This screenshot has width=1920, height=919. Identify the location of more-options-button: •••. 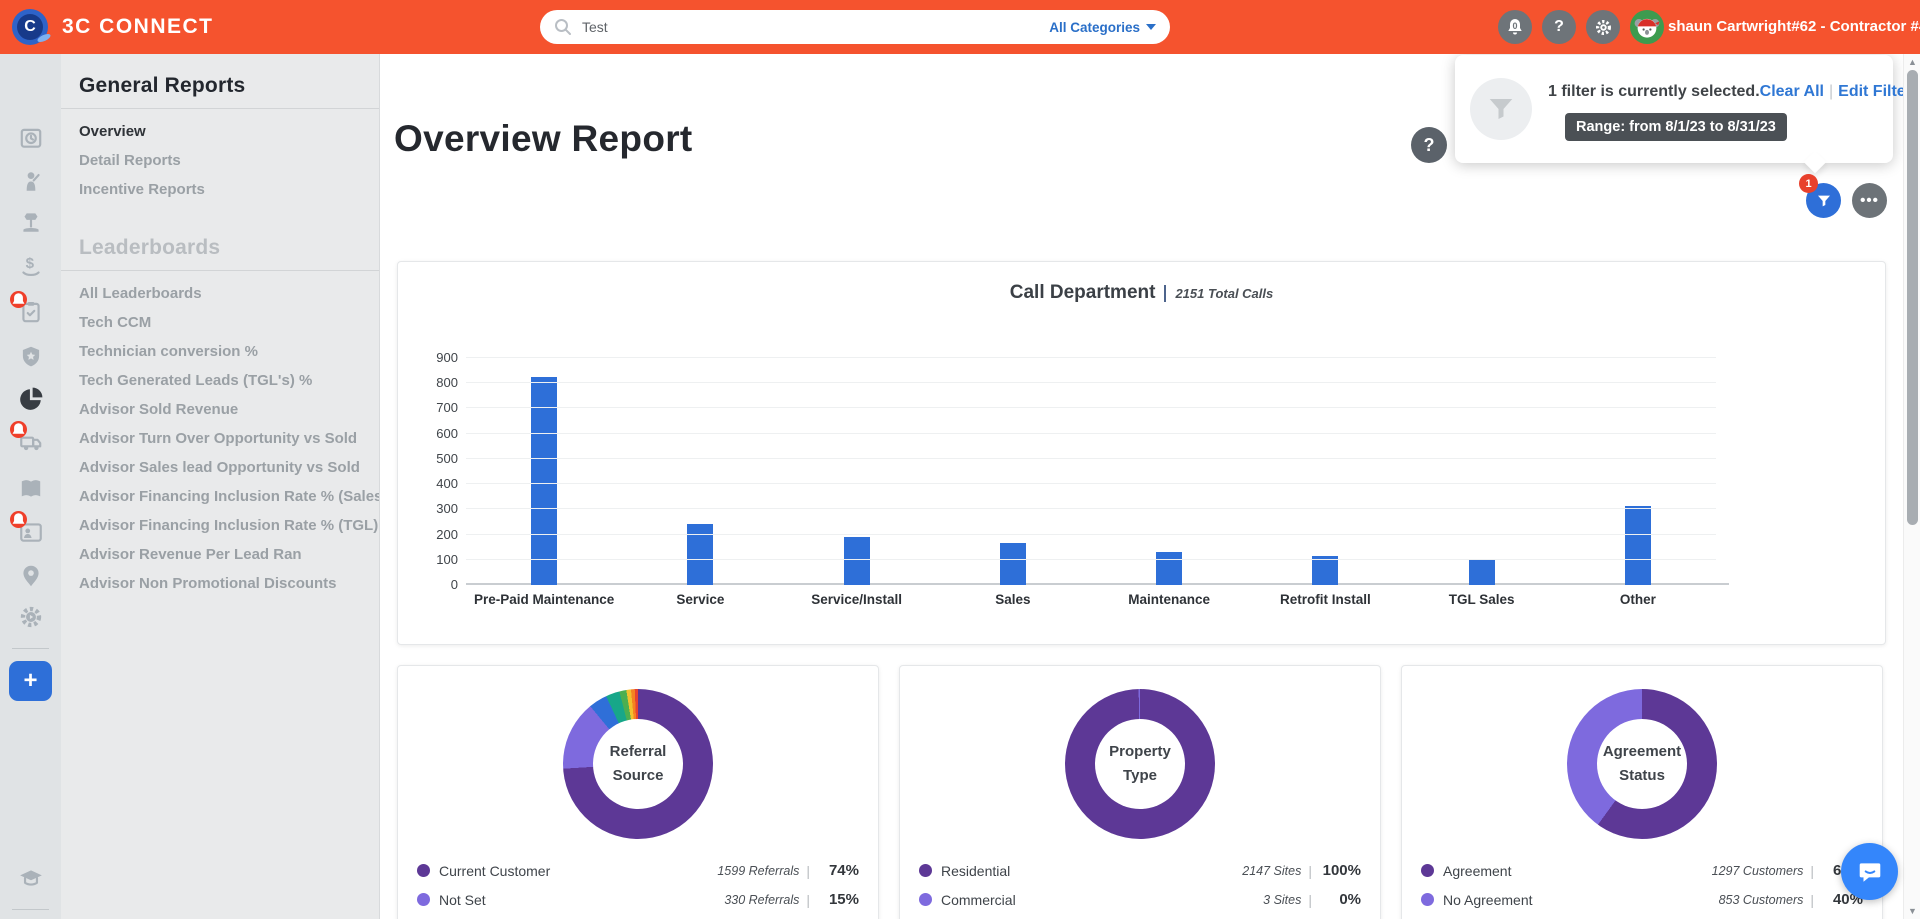
(1869, 200).